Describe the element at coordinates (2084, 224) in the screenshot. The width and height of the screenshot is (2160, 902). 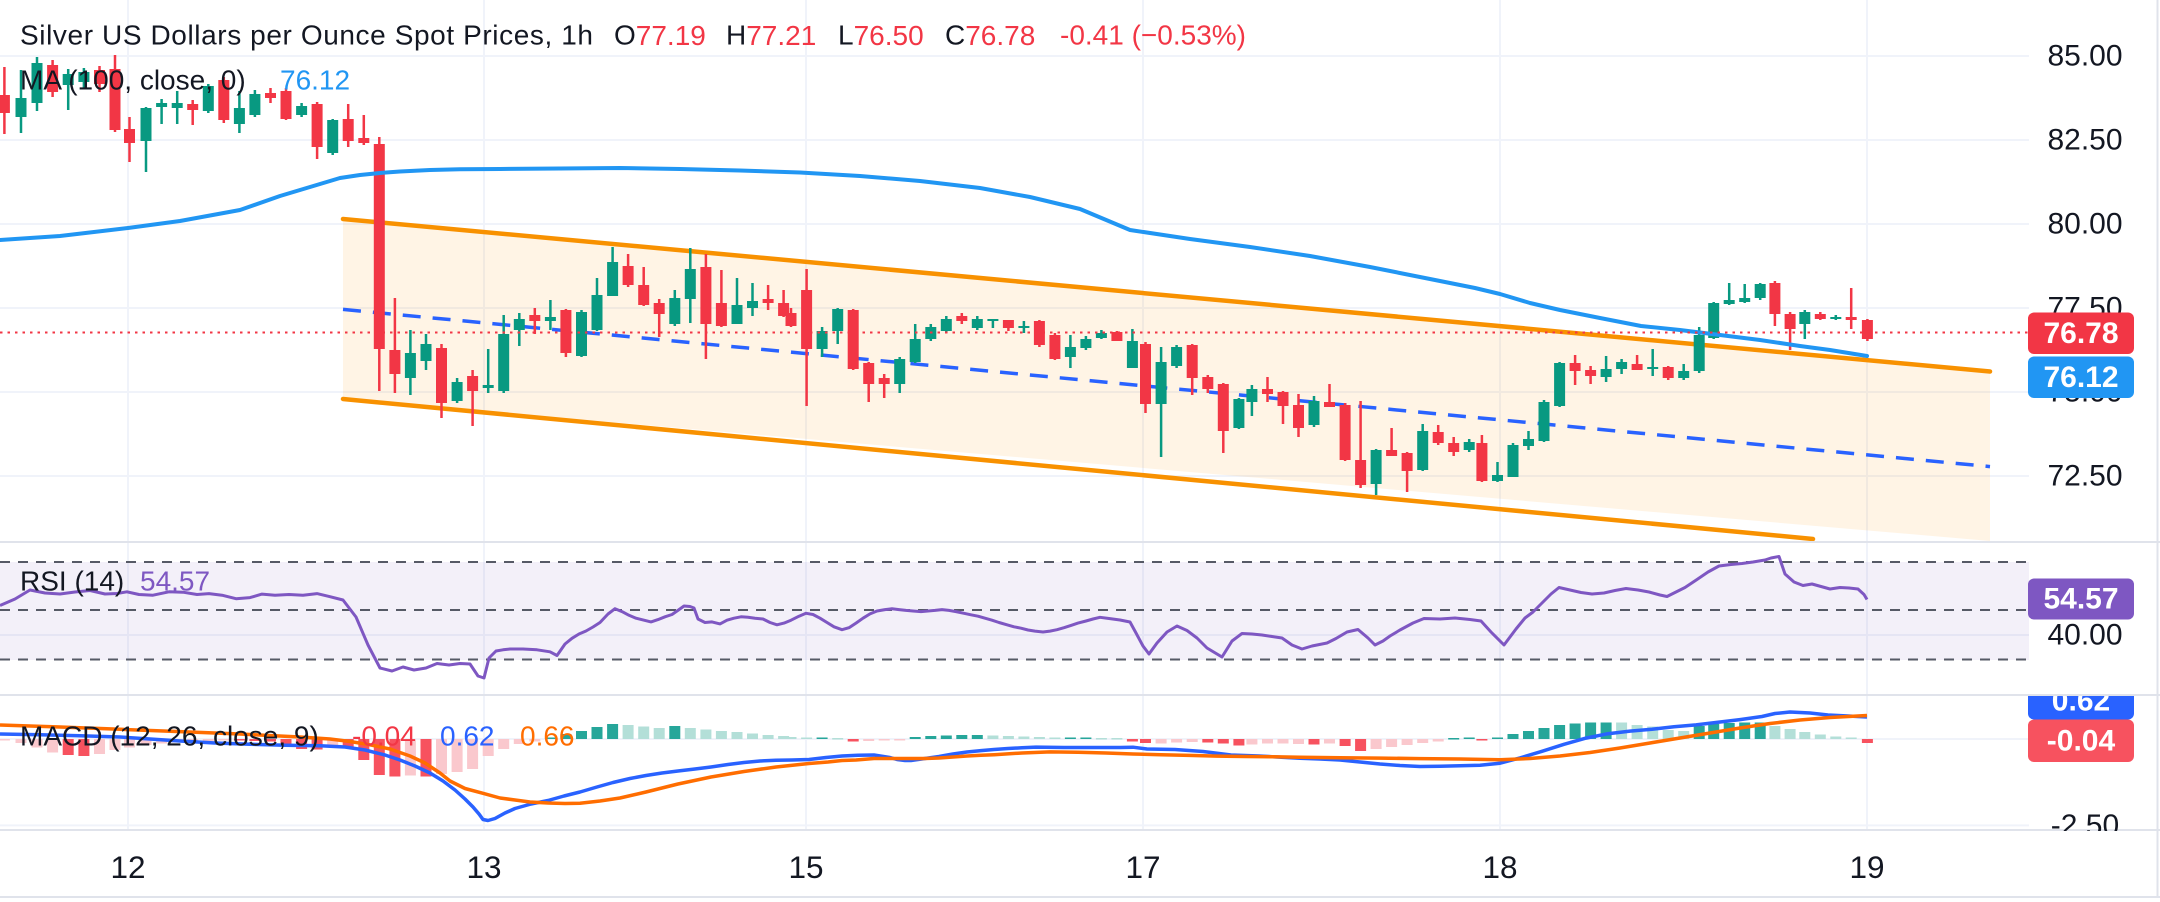
I see `svg-text: 80.00` at that location.